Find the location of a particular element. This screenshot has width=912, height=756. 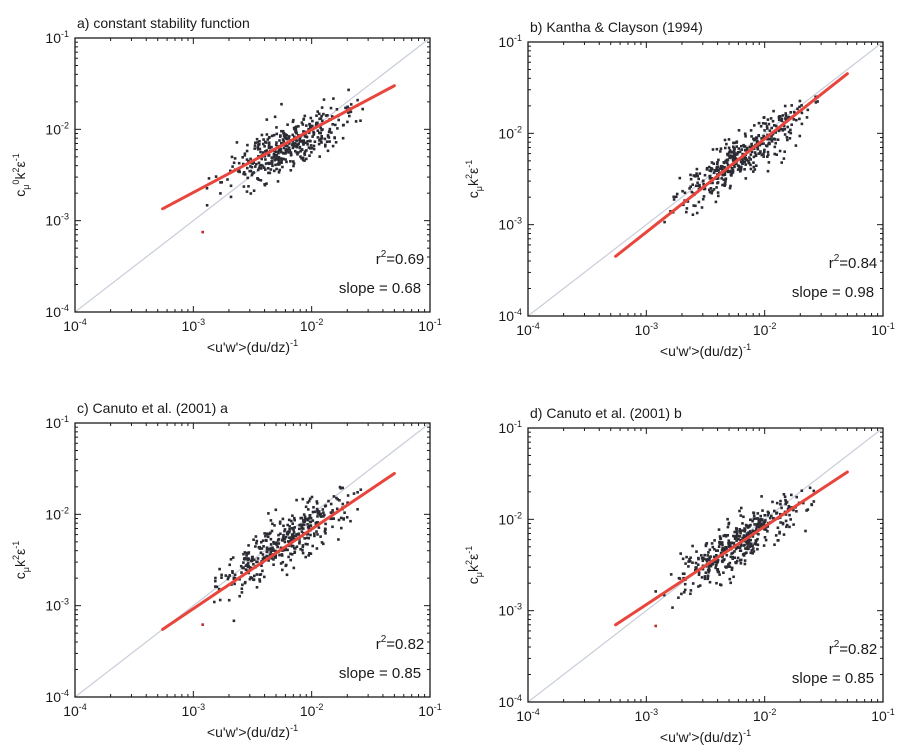

y-tick-label-exp: -3 is located at coordinates (518, 607).